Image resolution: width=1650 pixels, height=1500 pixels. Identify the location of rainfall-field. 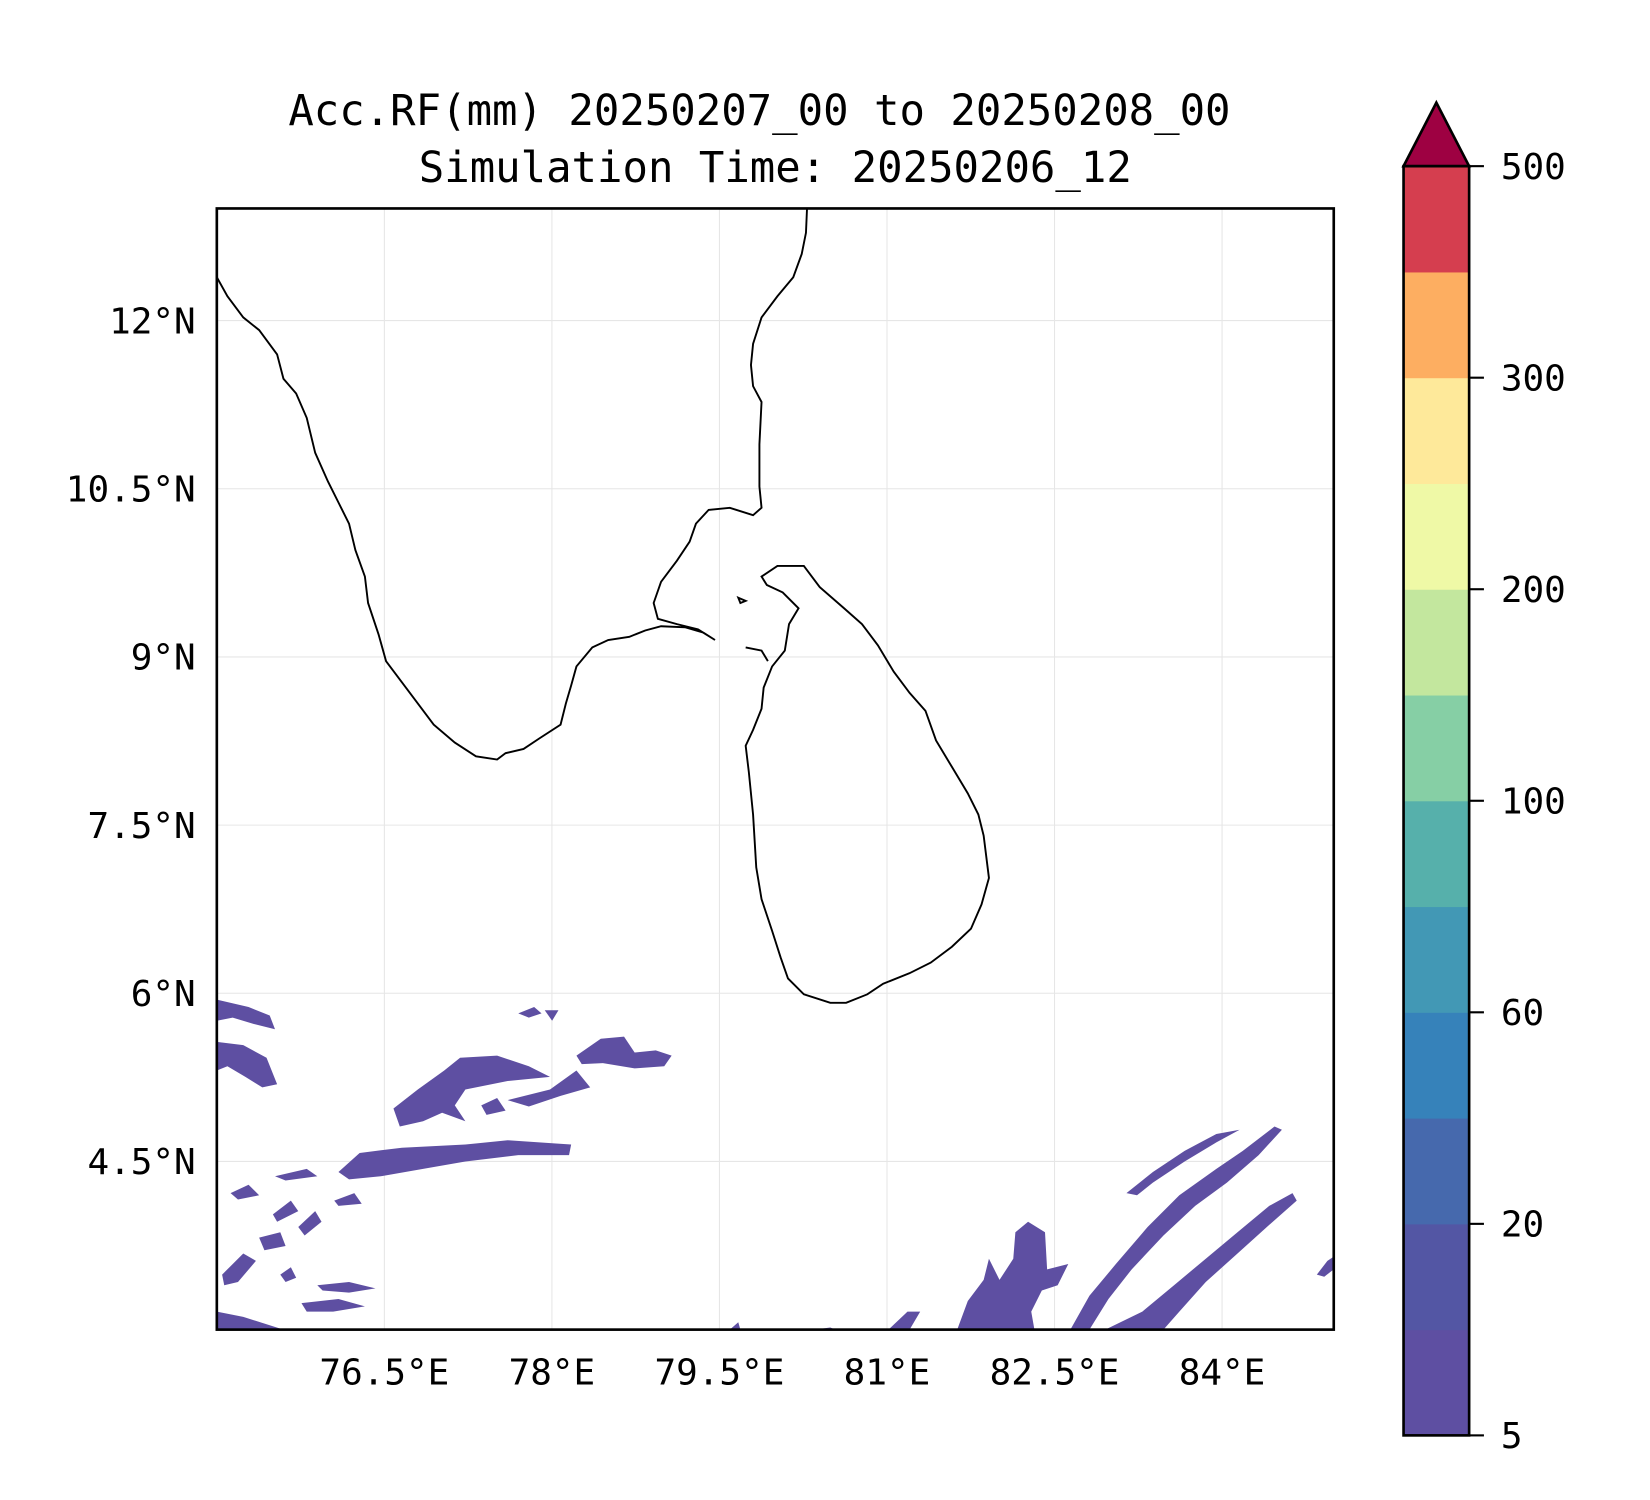
(775, 1164).